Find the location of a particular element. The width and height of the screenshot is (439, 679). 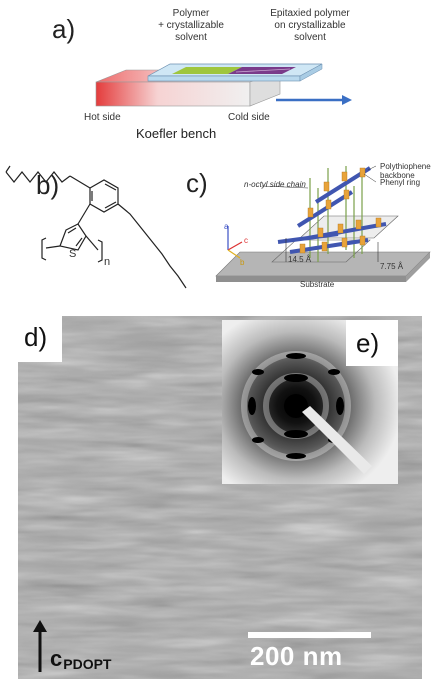

panel-d-label-box is located at coordinates (40, 339).